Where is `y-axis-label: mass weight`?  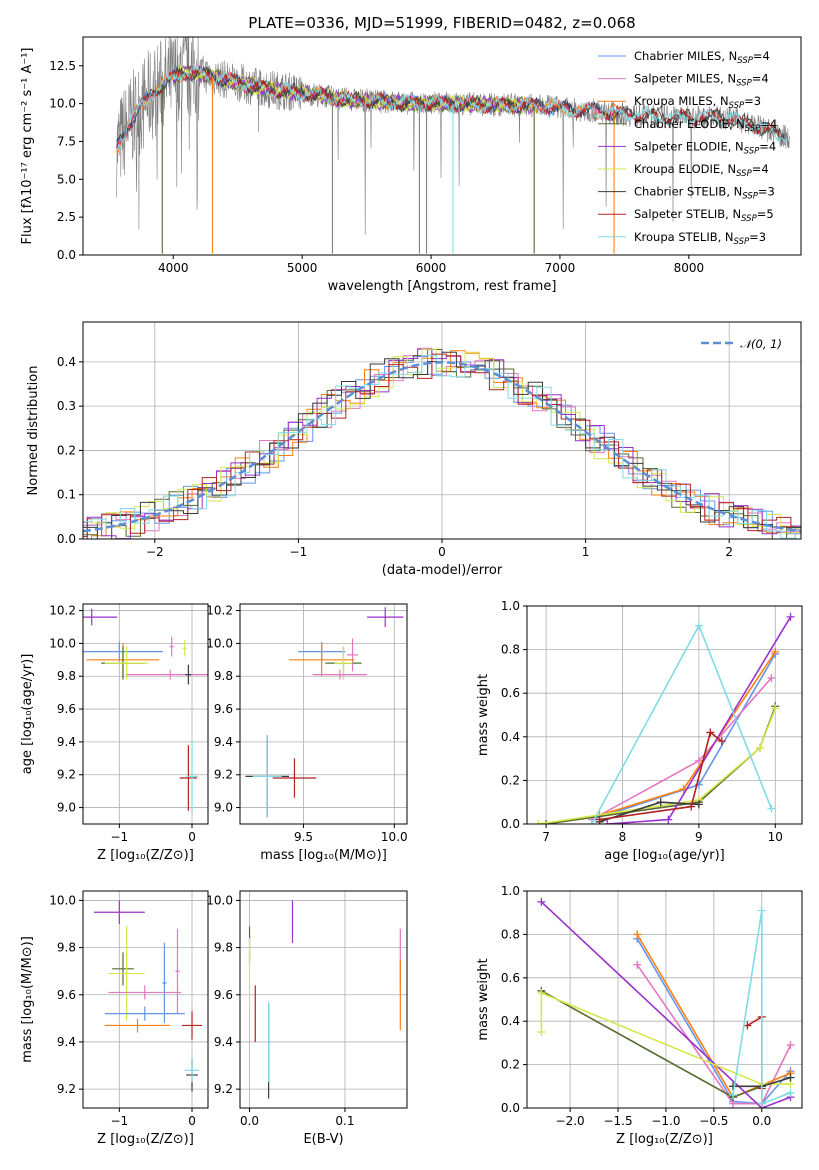
y-axis-label: mass weight is located at coordinates (483, 999).